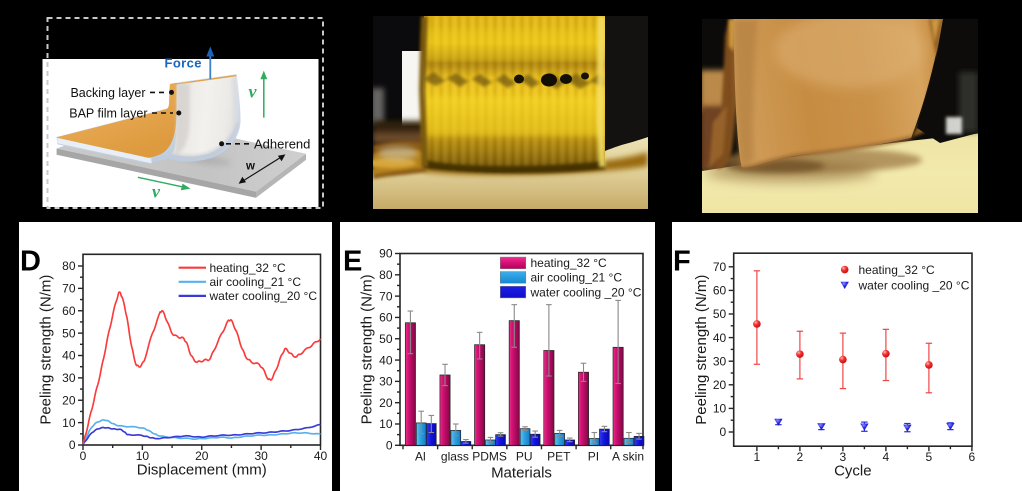 This screenshot has width=1022, height=491. I want to click on svg-text: PDMS, so click(489, 457).